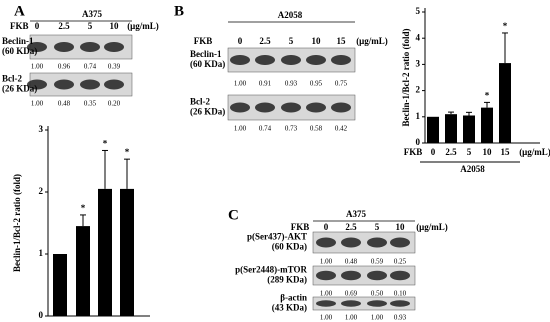 This screenshot has width=550, height=322. What do you see at coordinates (418, 11) in the screenshot?
I see `y-tick-label: 5` at bounding box center [418, 11].